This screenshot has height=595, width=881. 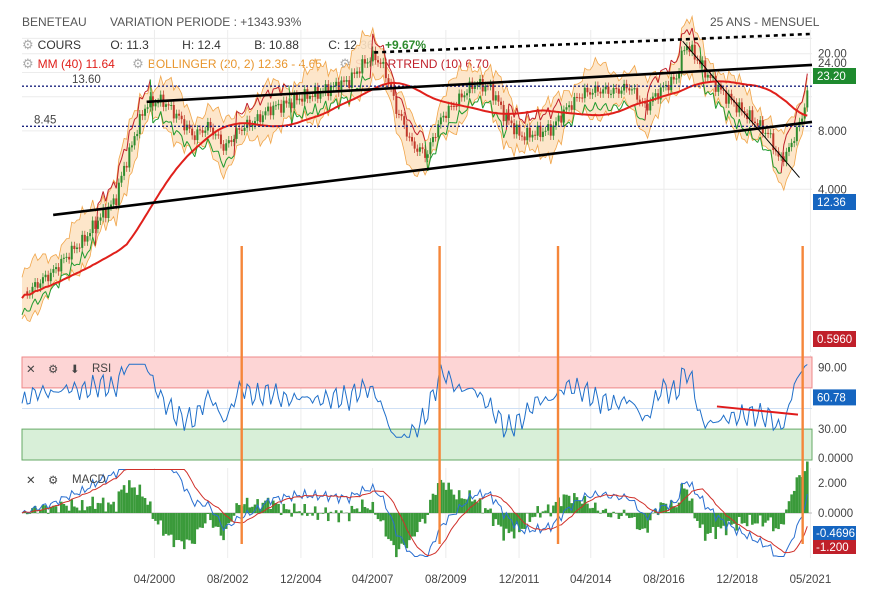 I want to click on trend-resistance-line, so click(x=479, y=83).